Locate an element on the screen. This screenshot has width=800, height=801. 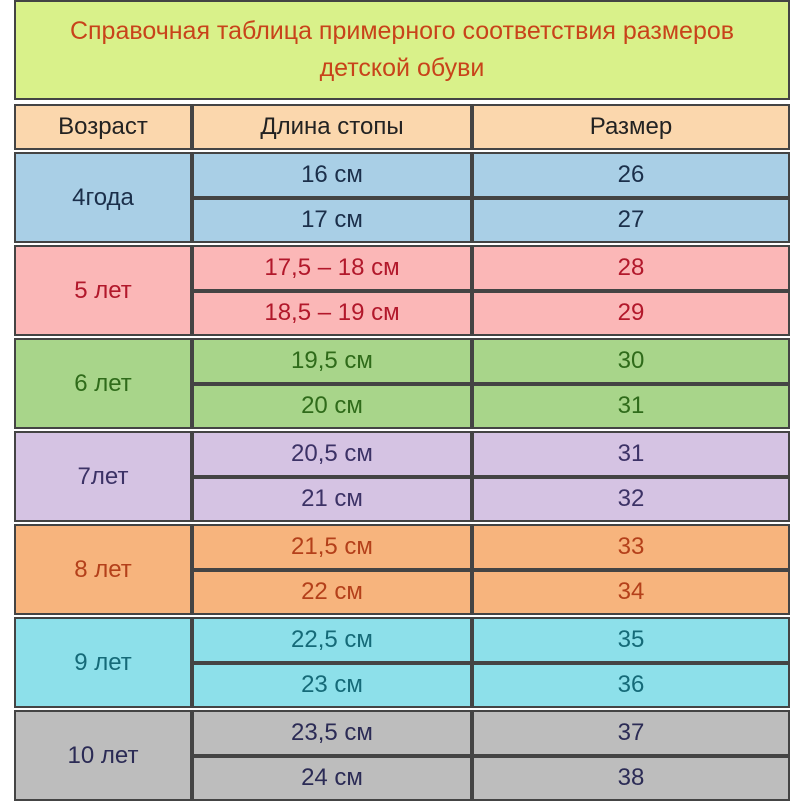
age-cell: 4года is located at coordinates (103, 197).